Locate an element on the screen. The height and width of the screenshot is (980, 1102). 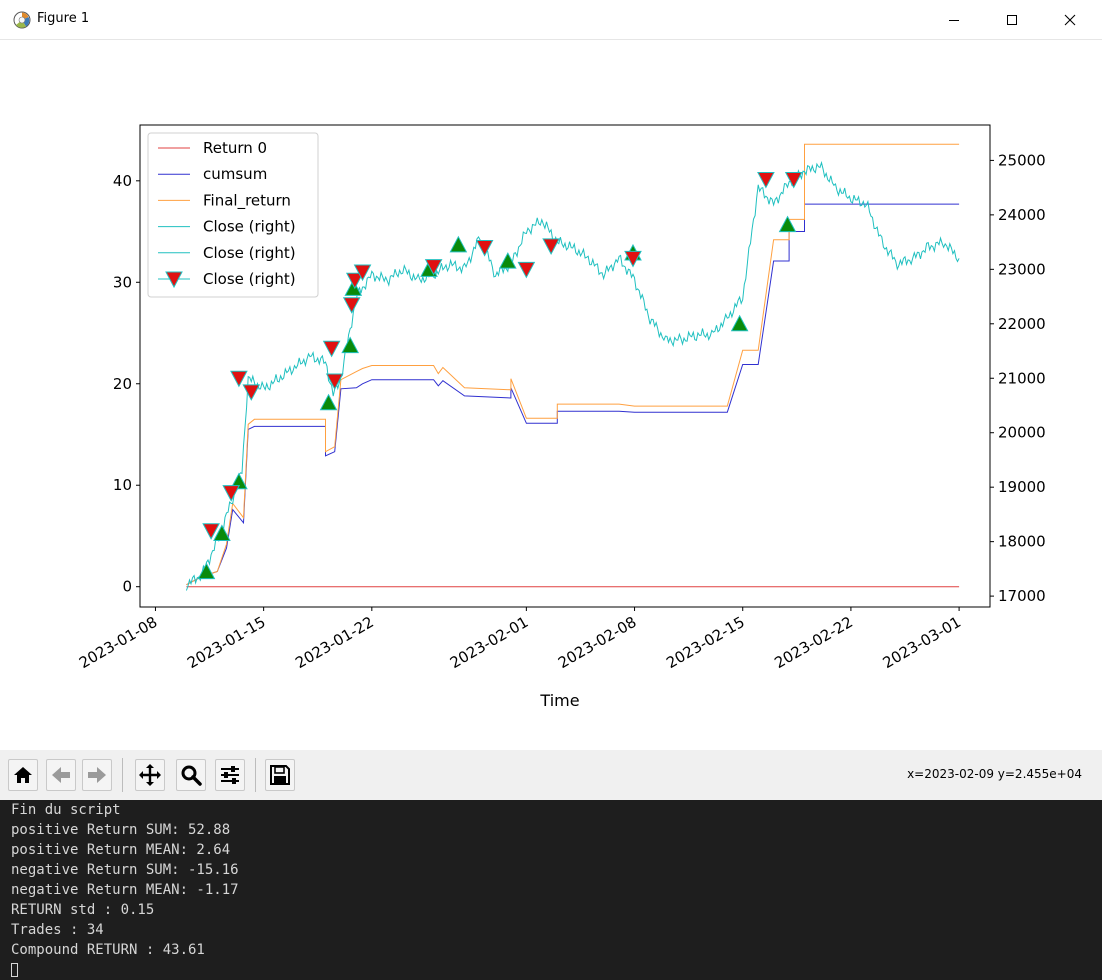
right-tick-label-8: 25000 is located at coordinates (1022, 160).